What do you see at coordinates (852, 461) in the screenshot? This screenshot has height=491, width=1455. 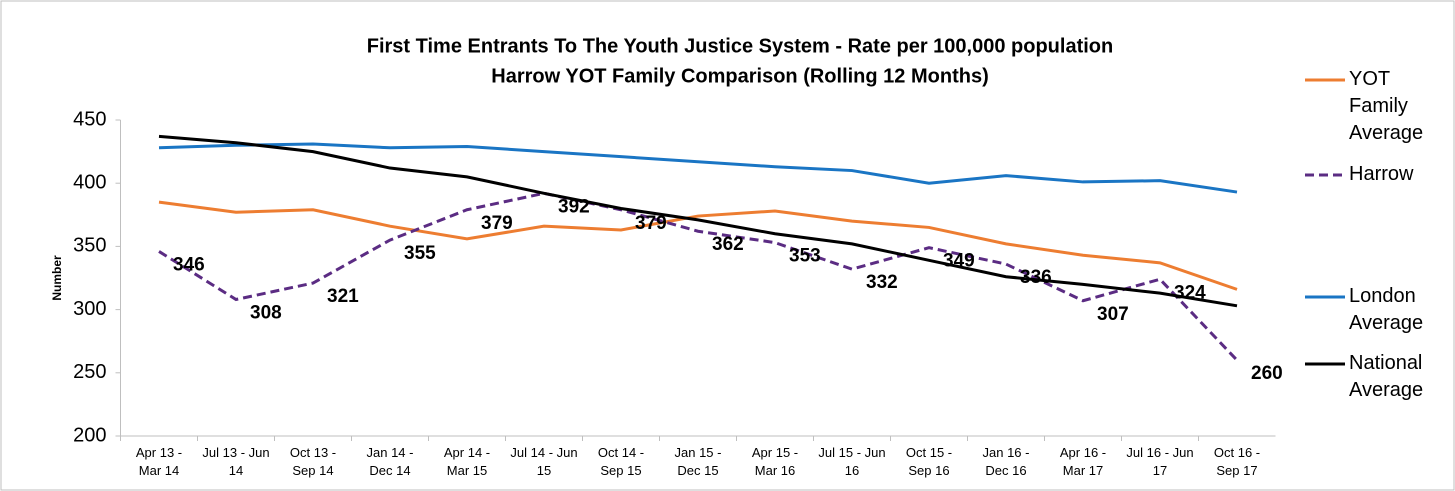 I see `x-tick-label: Jul 15 - Jun 16` at bounding box center [852, 461].